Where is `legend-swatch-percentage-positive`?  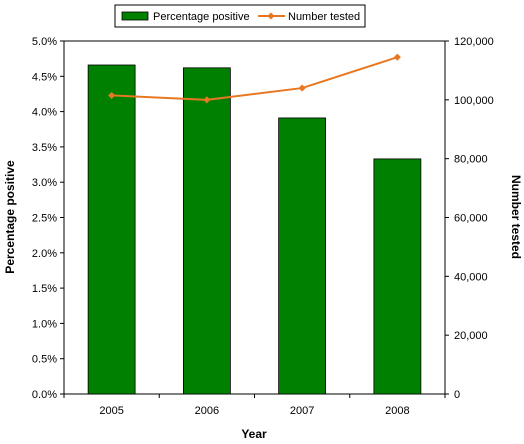
legend-swatch-percentage-positive is located at coordinates (135, 16).